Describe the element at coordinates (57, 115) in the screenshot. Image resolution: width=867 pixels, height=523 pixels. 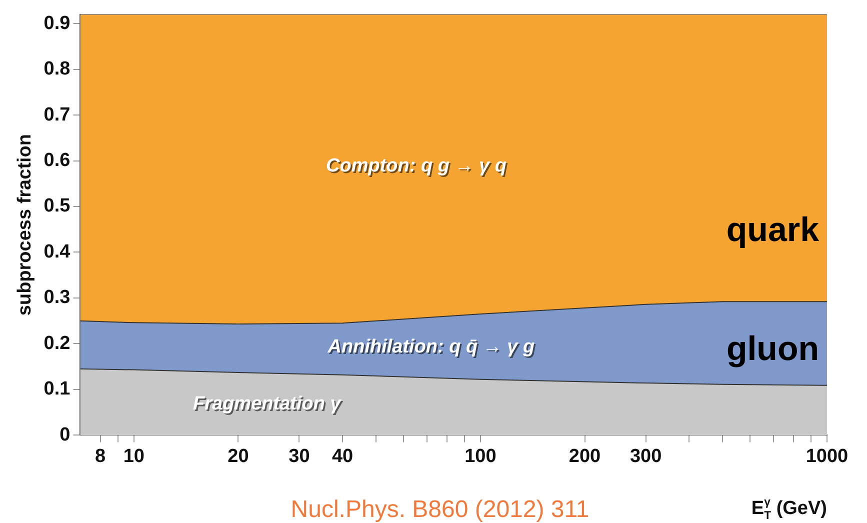
I see `y-tick-label: 0.7` at that location.